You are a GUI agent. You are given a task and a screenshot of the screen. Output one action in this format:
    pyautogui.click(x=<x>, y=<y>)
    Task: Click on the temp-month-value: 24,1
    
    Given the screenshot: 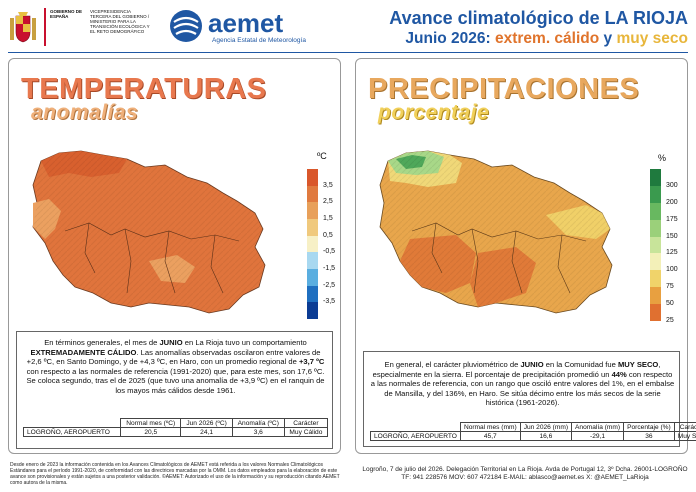 What is the action you would take?
    pyautogui.click(x=206, y=432)
    